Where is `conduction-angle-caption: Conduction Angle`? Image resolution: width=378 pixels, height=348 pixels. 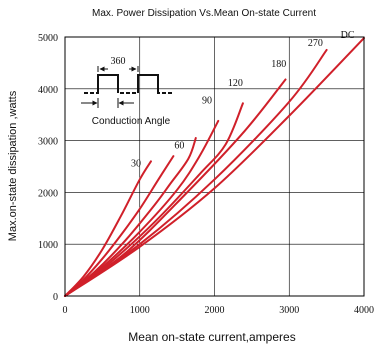 conduction-angle-caption: Conduction Angle is located at coordinates (131, 121).